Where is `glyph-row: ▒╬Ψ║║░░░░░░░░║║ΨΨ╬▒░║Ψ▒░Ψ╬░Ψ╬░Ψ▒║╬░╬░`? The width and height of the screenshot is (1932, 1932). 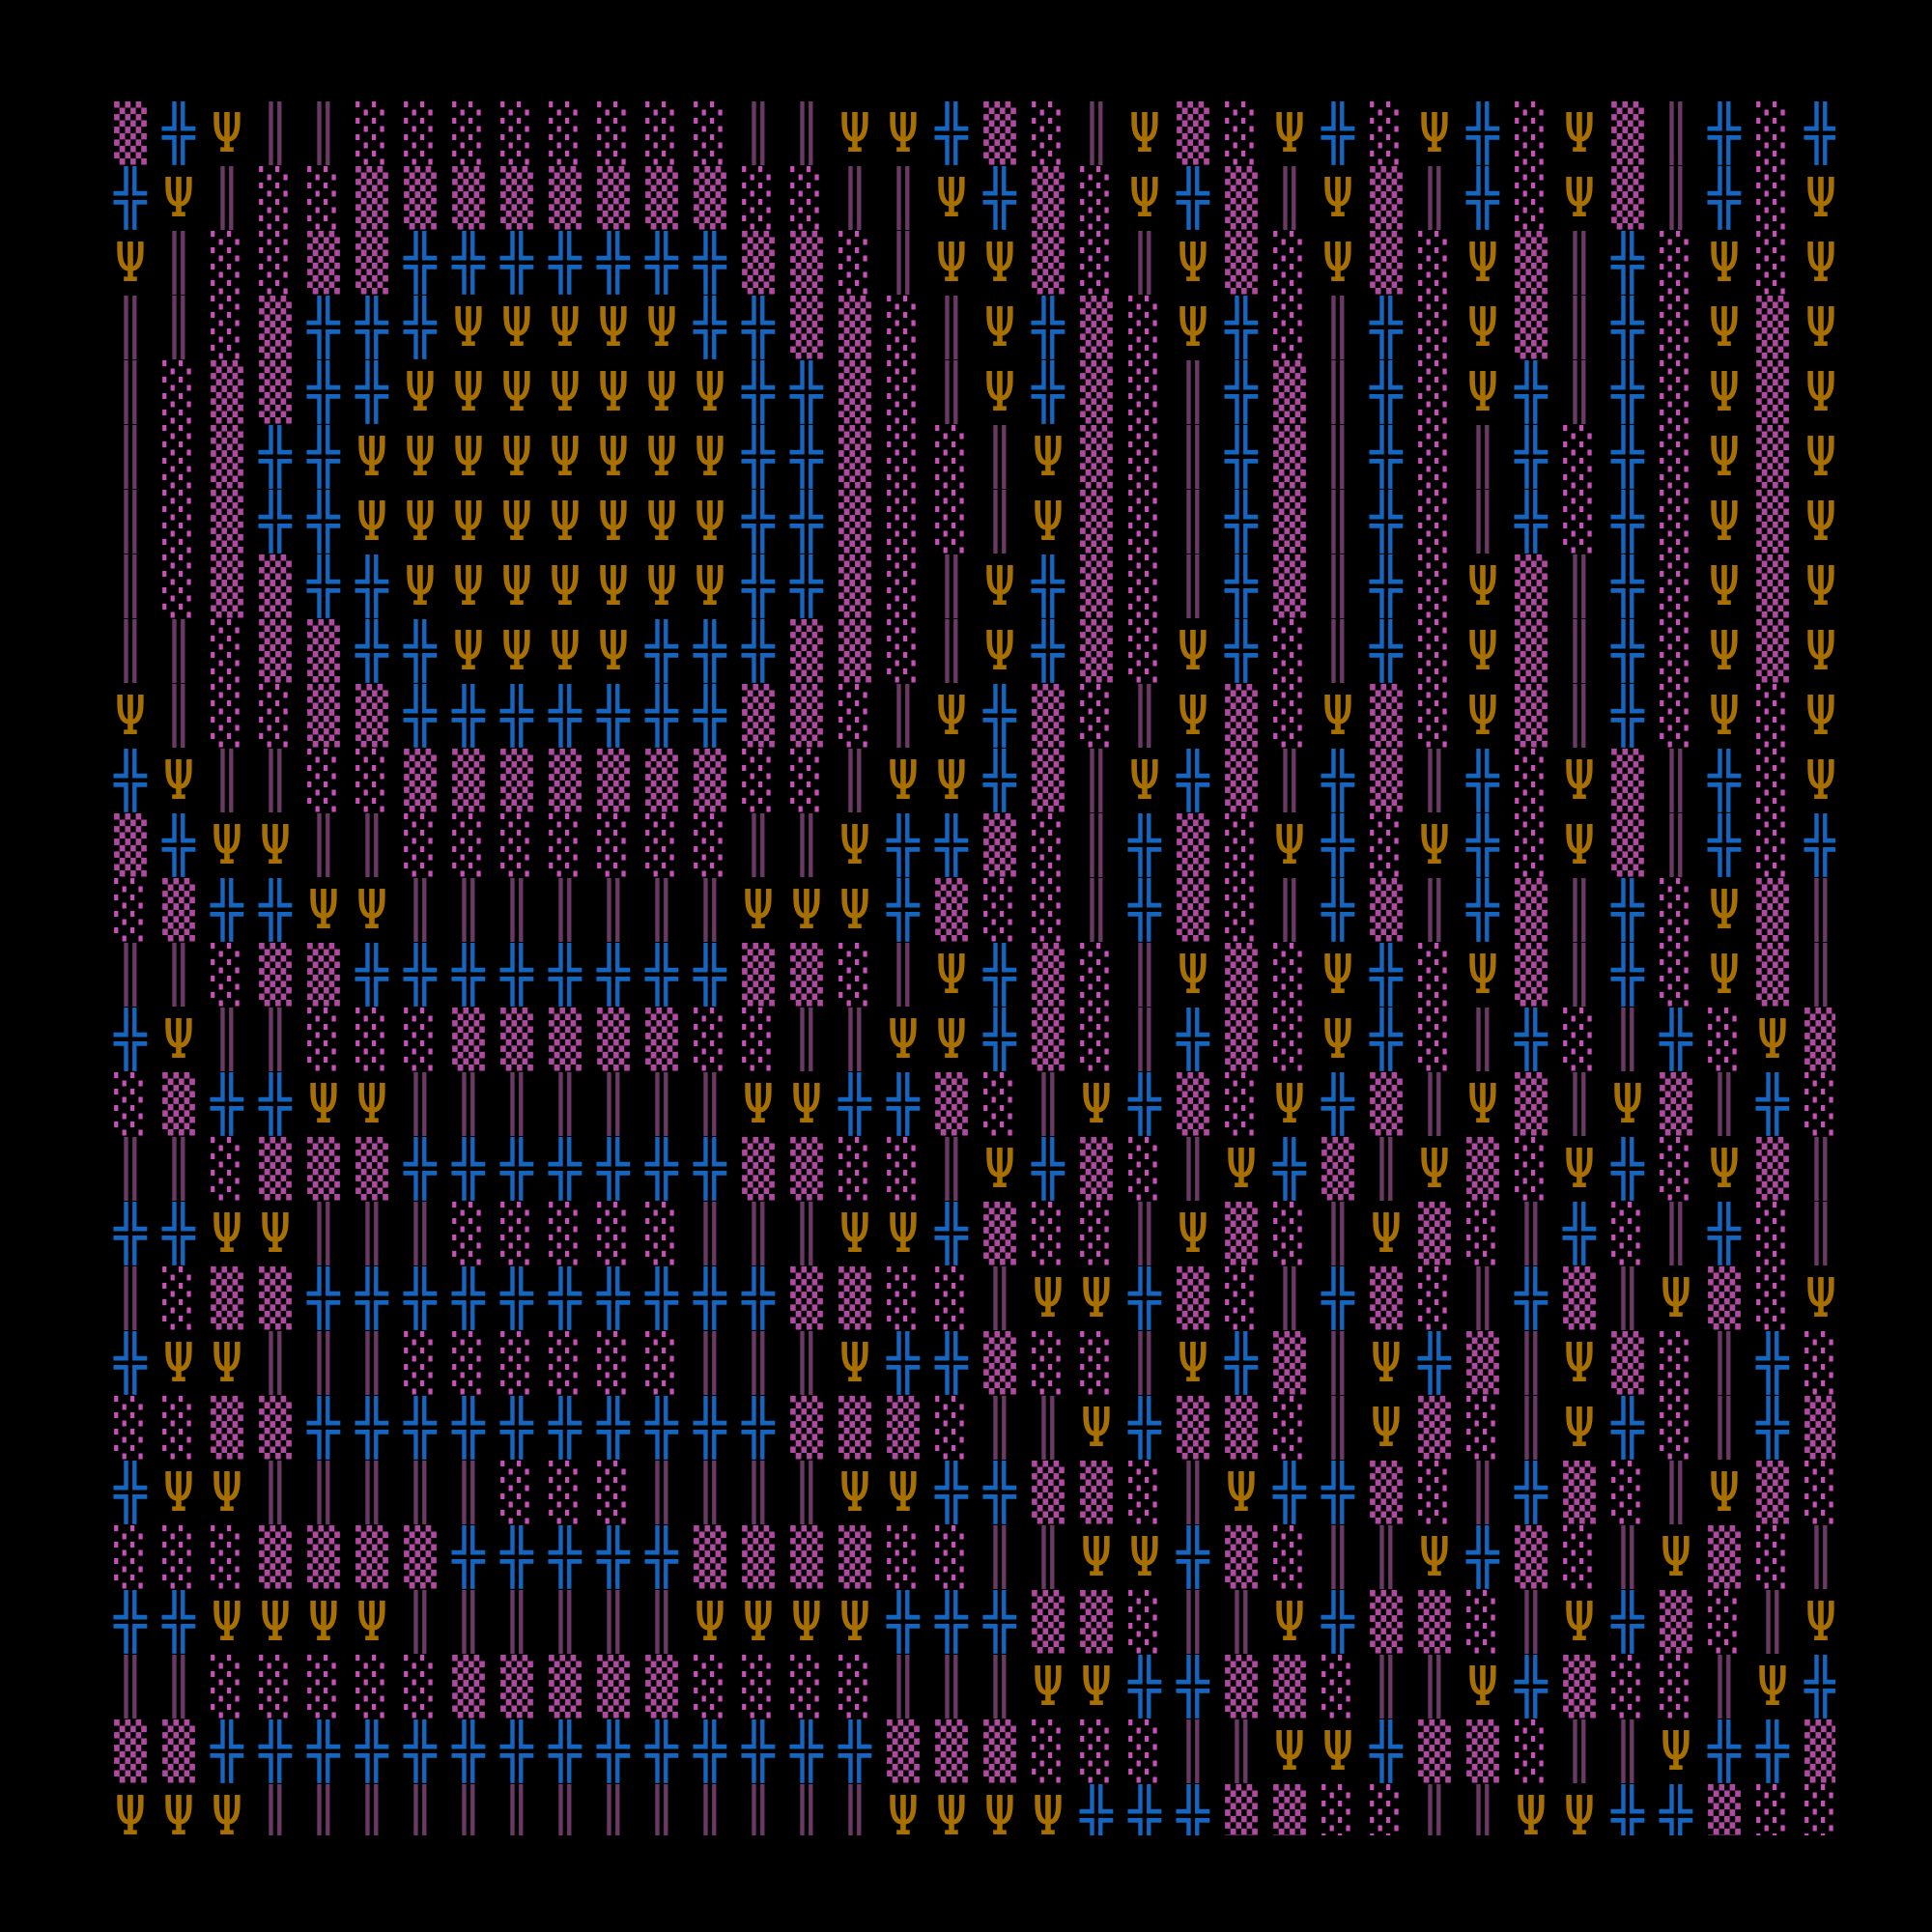
glyph-row: ▒╬Ψ║║░░░░░░░░║║ΨΨ╬▒░║Ψ▒░Ψ╬░Ψ╬░Ψ▒║╬░╬░ is located at coordinates (970, 133).